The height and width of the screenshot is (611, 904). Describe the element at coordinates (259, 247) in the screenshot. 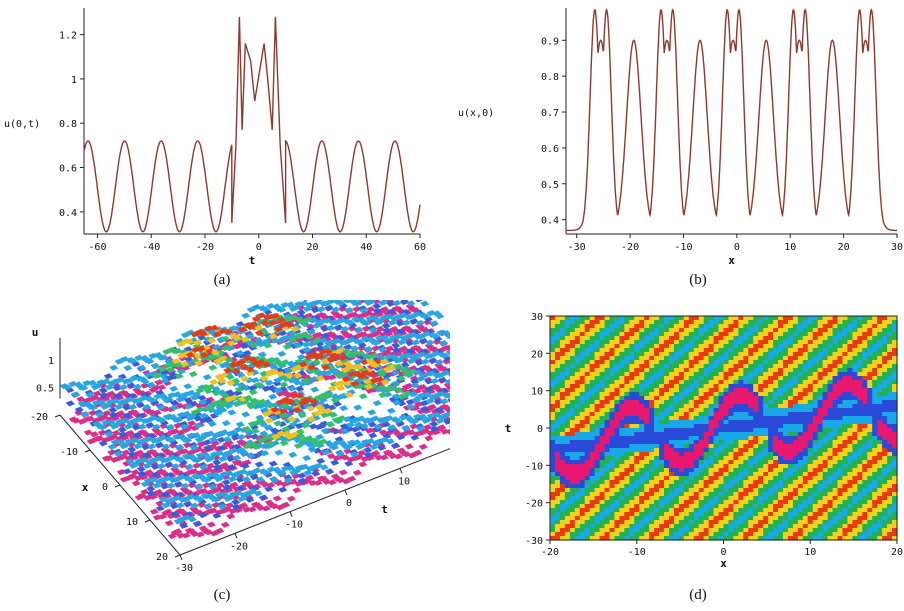

I see `x-tick-label-a: 0` at that location.